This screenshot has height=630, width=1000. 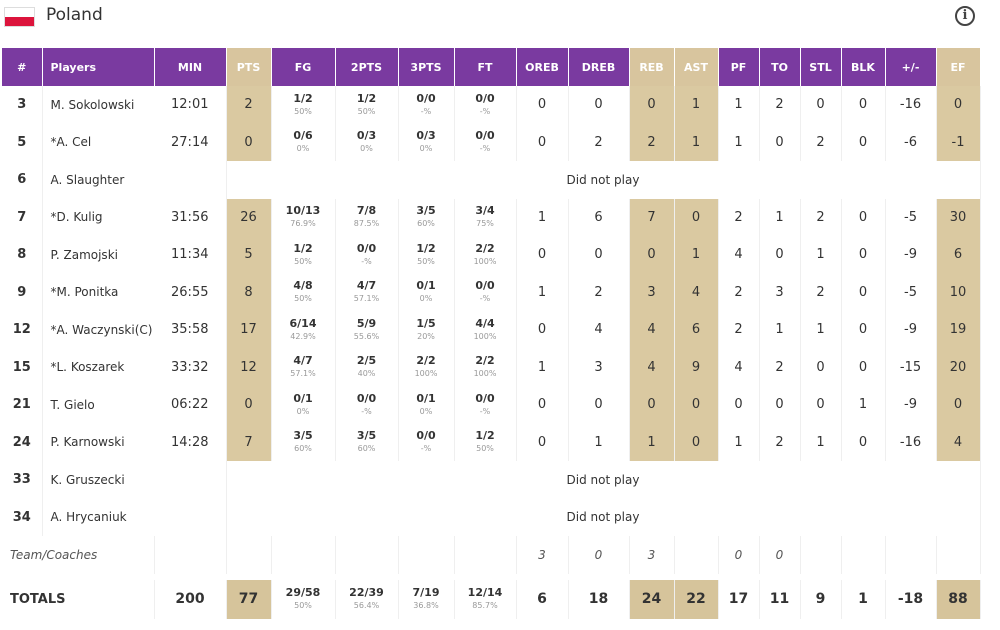 I want to click on column-header-players: Players, so click(x=98, y=67).